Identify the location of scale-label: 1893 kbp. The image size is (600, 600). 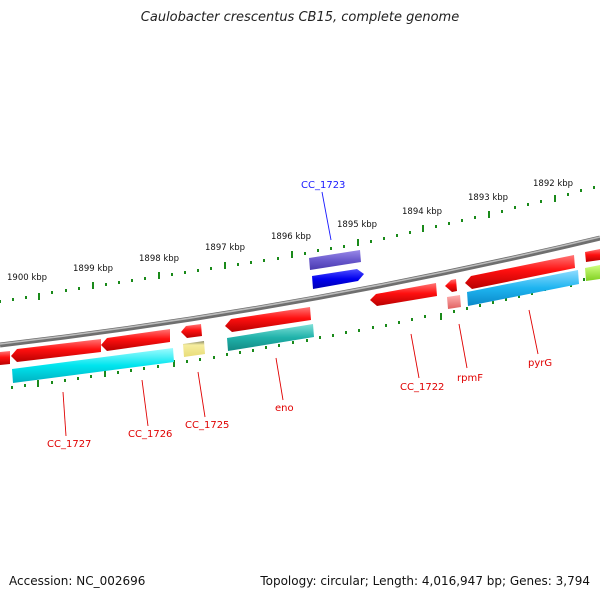
(488, 198).